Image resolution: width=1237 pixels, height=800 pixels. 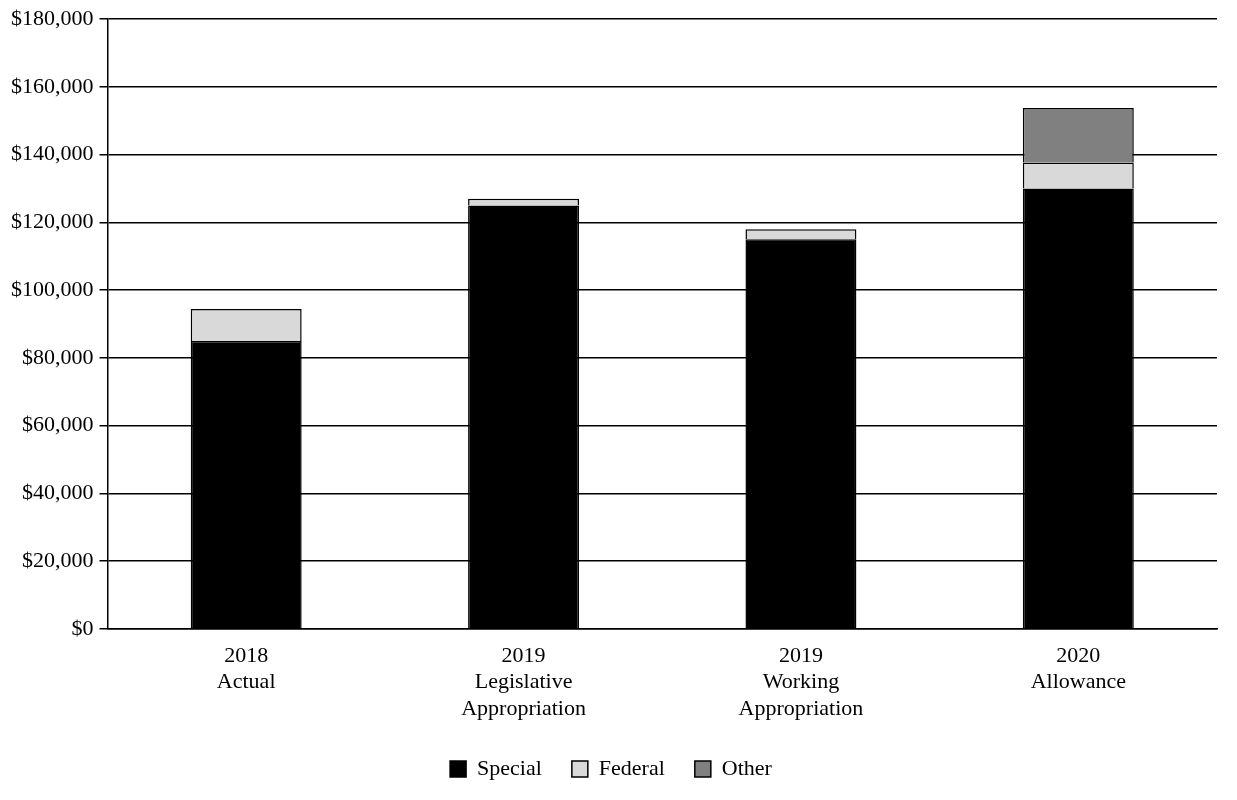 I want to click on x-tick-label: 2018 Actual, so click(x=246, y=667).